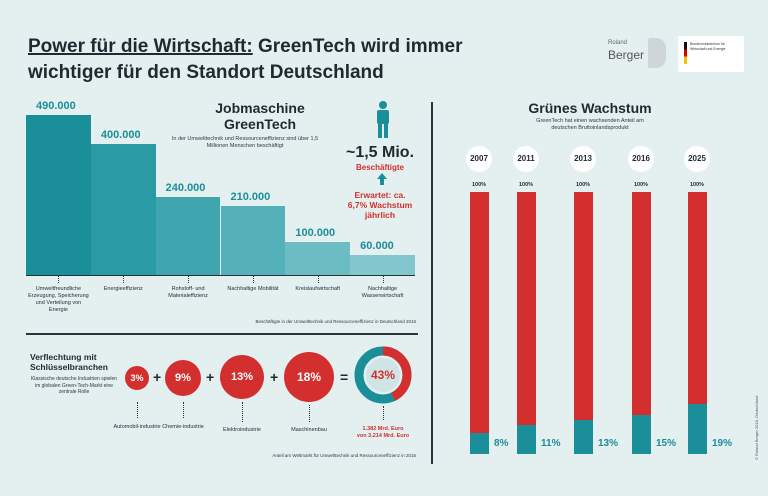 The image size is (768, 496). I want to click on total-share-label: 43%, so click(383, 375).